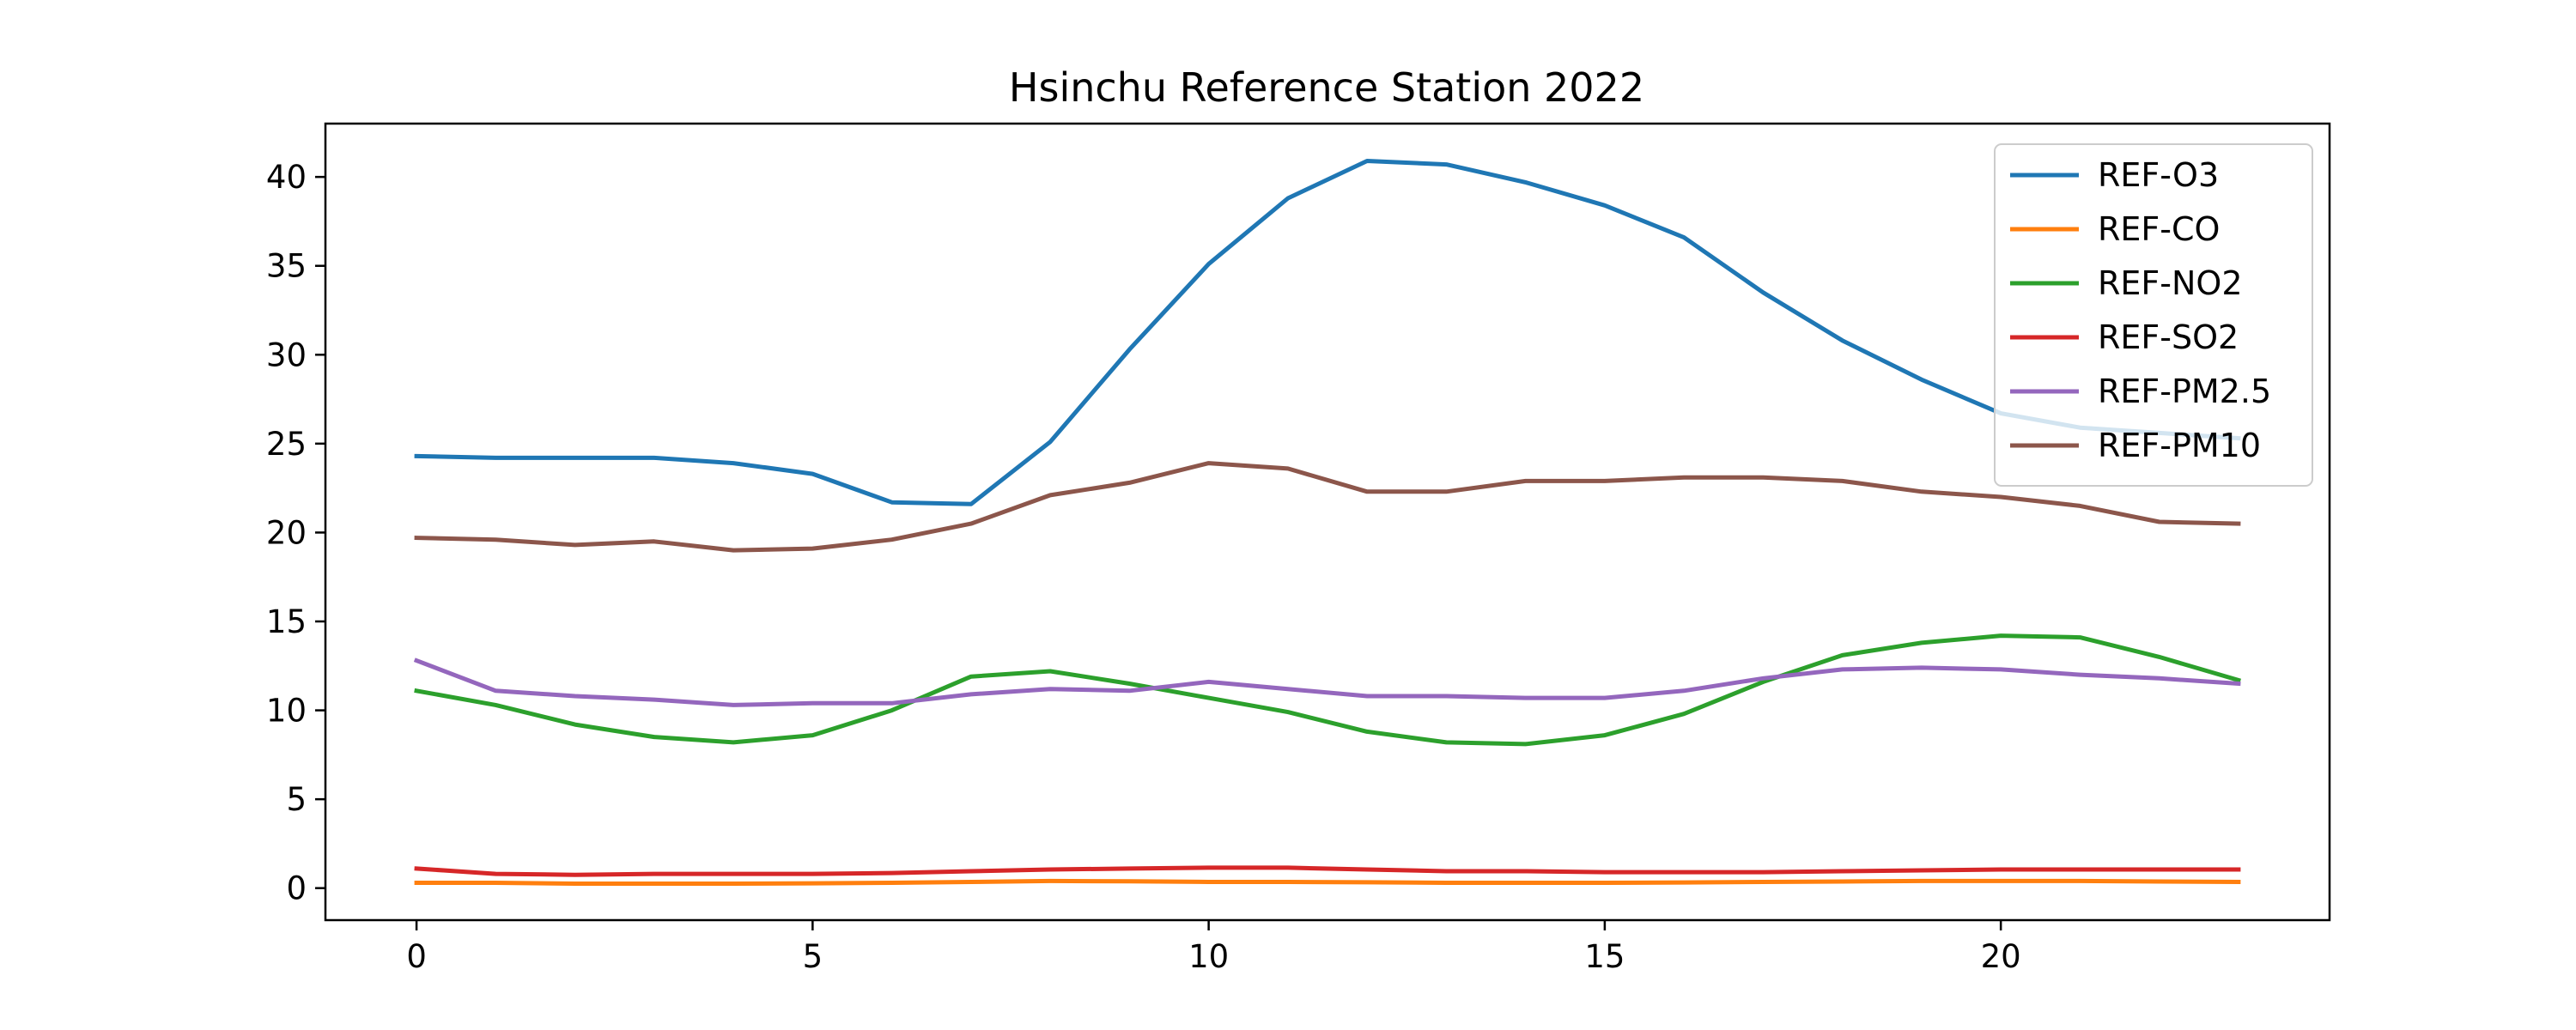 This screenshot has width=2576, height=1030. What do you see at coordinates (2170, 283) in the screenshot?
I see `legend-label-2: REF-NO2` at bounding box center [2170, 283].